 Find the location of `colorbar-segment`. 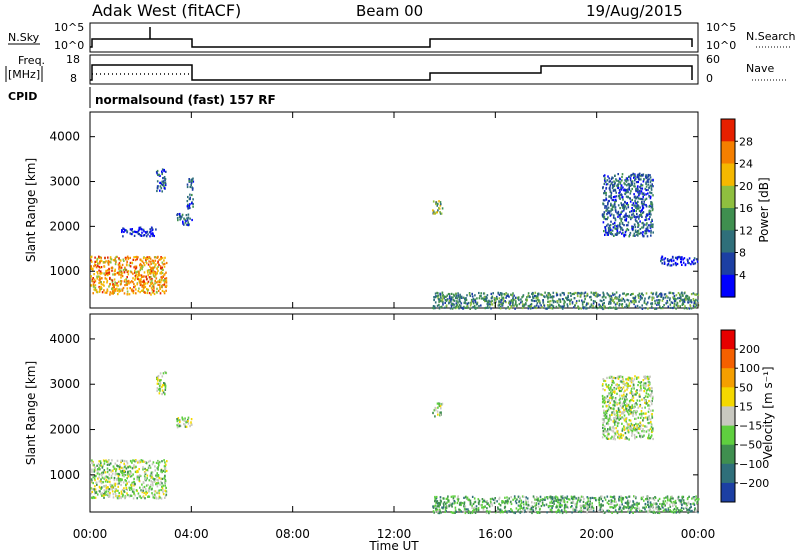

colorbar-segment is located at coordinates (728, 175).